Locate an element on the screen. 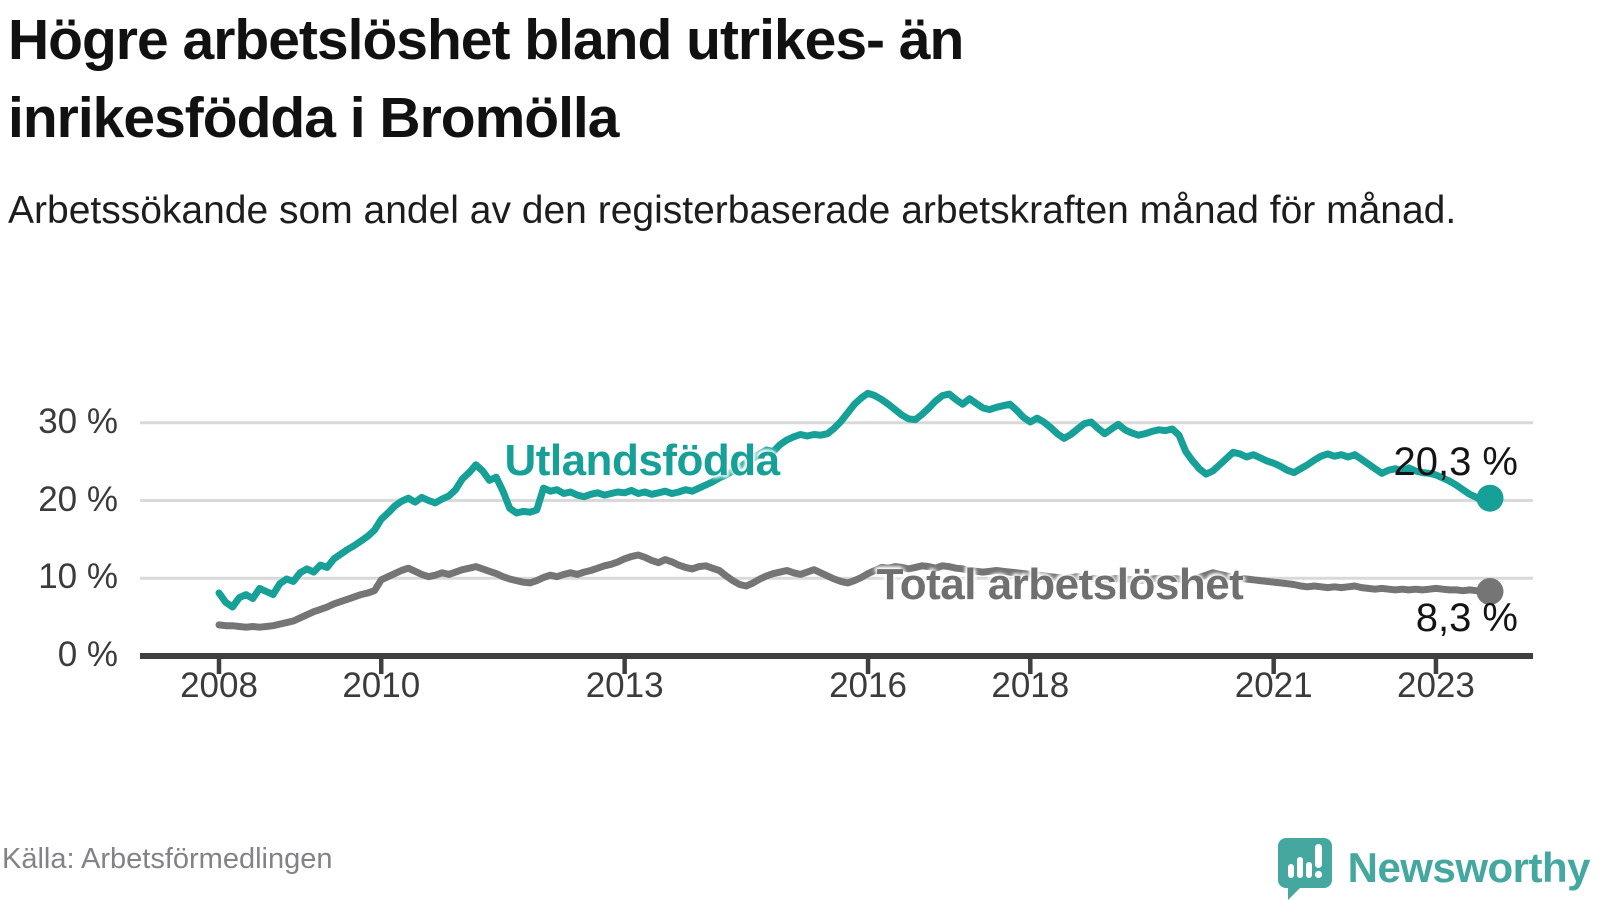 This screenshot has width=1600, height=900. y-tick-label-0: 0 % is located at coordinates (87, 654).